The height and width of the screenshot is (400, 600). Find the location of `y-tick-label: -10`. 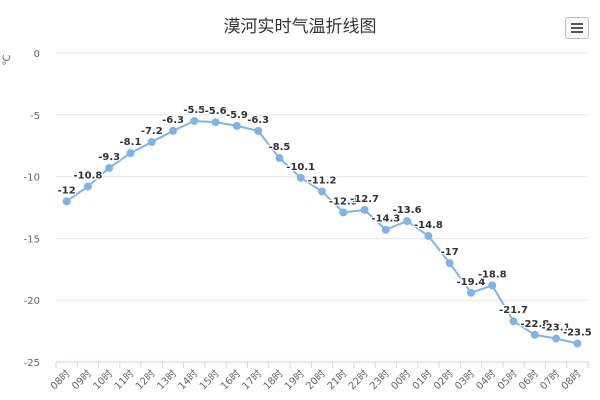

y-tick-label: -10 is located at coordinates (32, 178).